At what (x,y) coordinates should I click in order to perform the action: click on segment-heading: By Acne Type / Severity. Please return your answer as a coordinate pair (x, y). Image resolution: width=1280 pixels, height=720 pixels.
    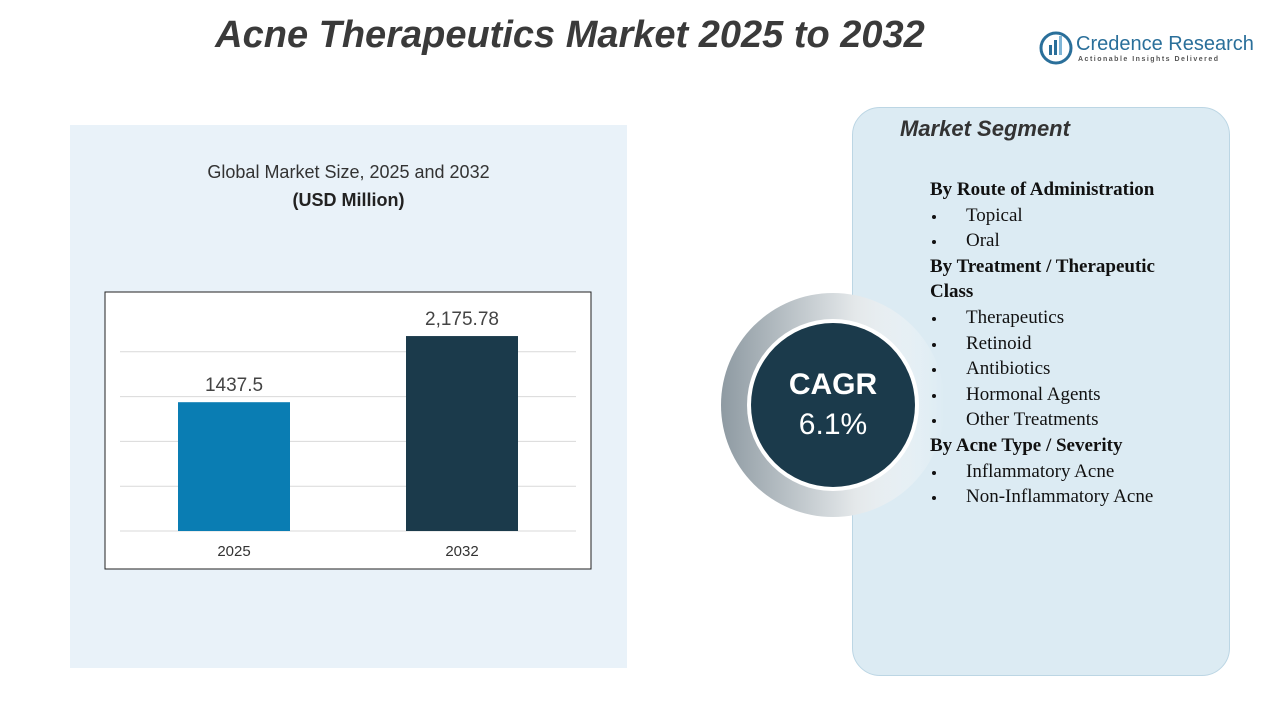
    Looking at the image, I should click on (1026, 445).